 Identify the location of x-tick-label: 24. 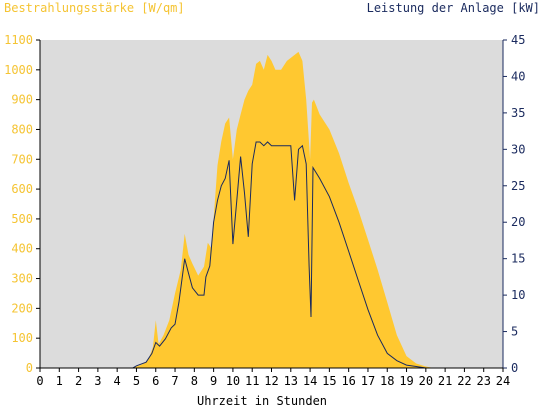
(503, 381).